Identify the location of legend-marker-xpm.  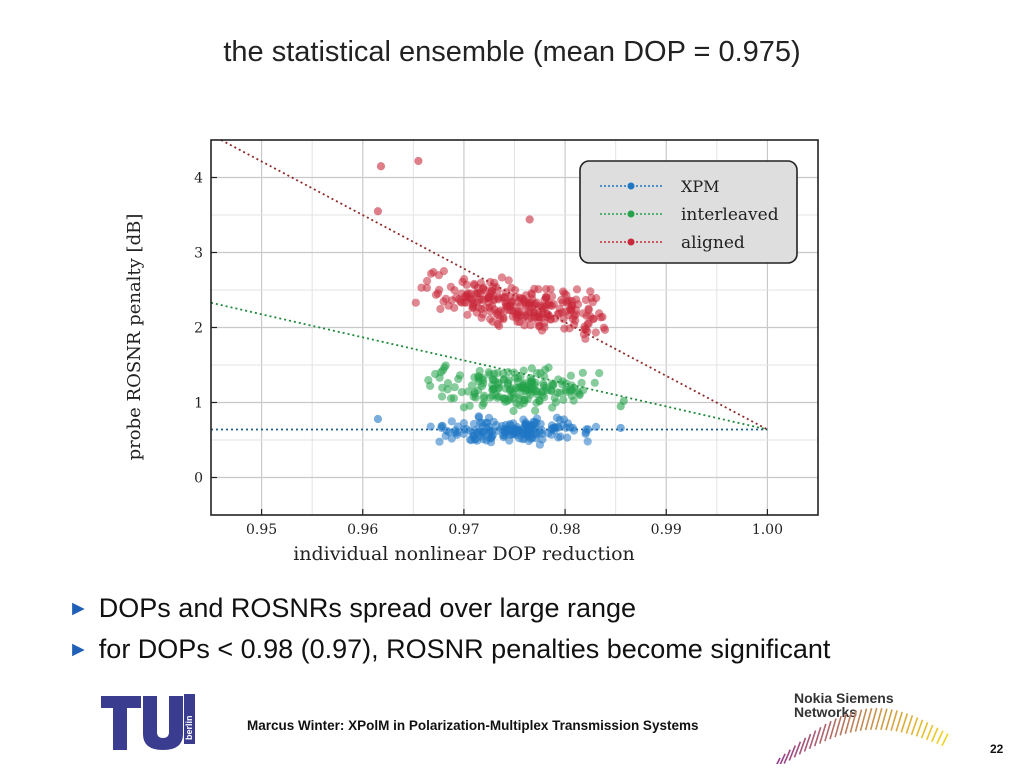
(631, 186).